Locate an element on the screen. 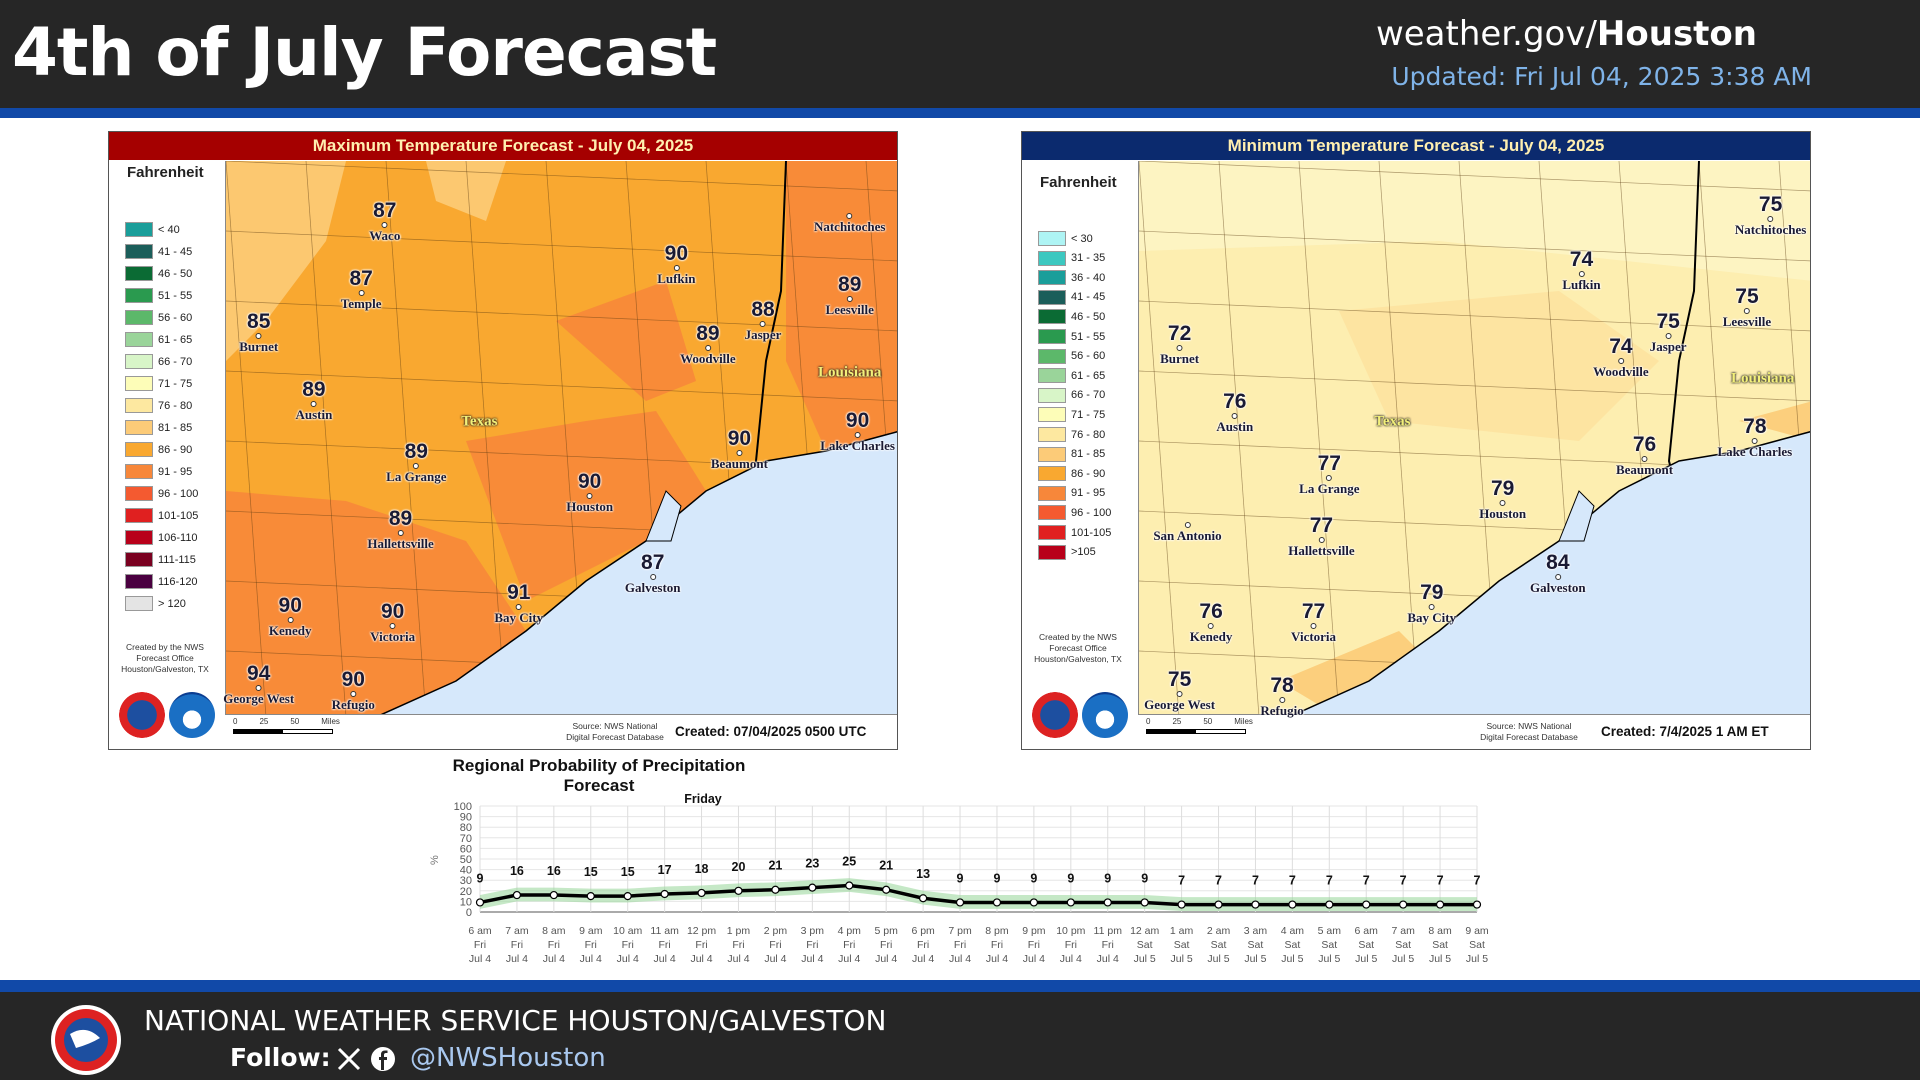 Image resolution: width=1920 pixels, height=1080 pixels. data-label: 15 is located at coordinates (591, 872).